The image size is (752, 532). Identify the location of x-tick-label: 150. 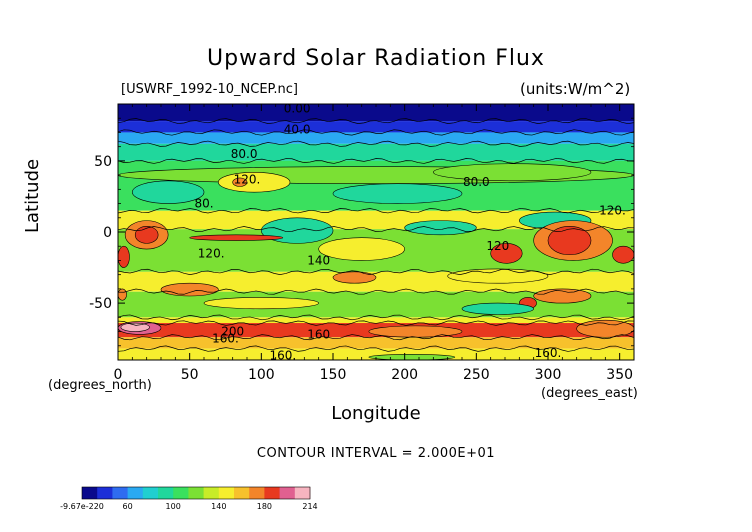
(333, 375).